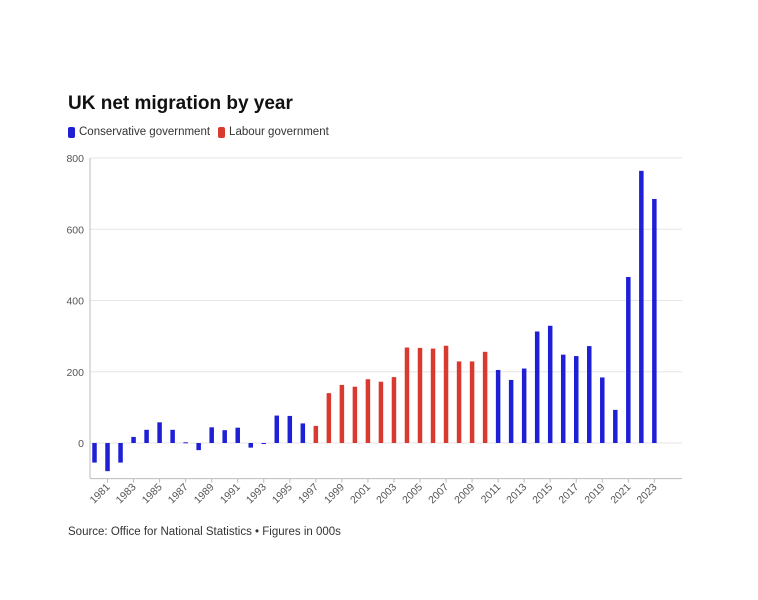 The image size is (758, 600). Describe the element at coordinates (159, 432) in the screenshot. I see `bar-1985` at that location.